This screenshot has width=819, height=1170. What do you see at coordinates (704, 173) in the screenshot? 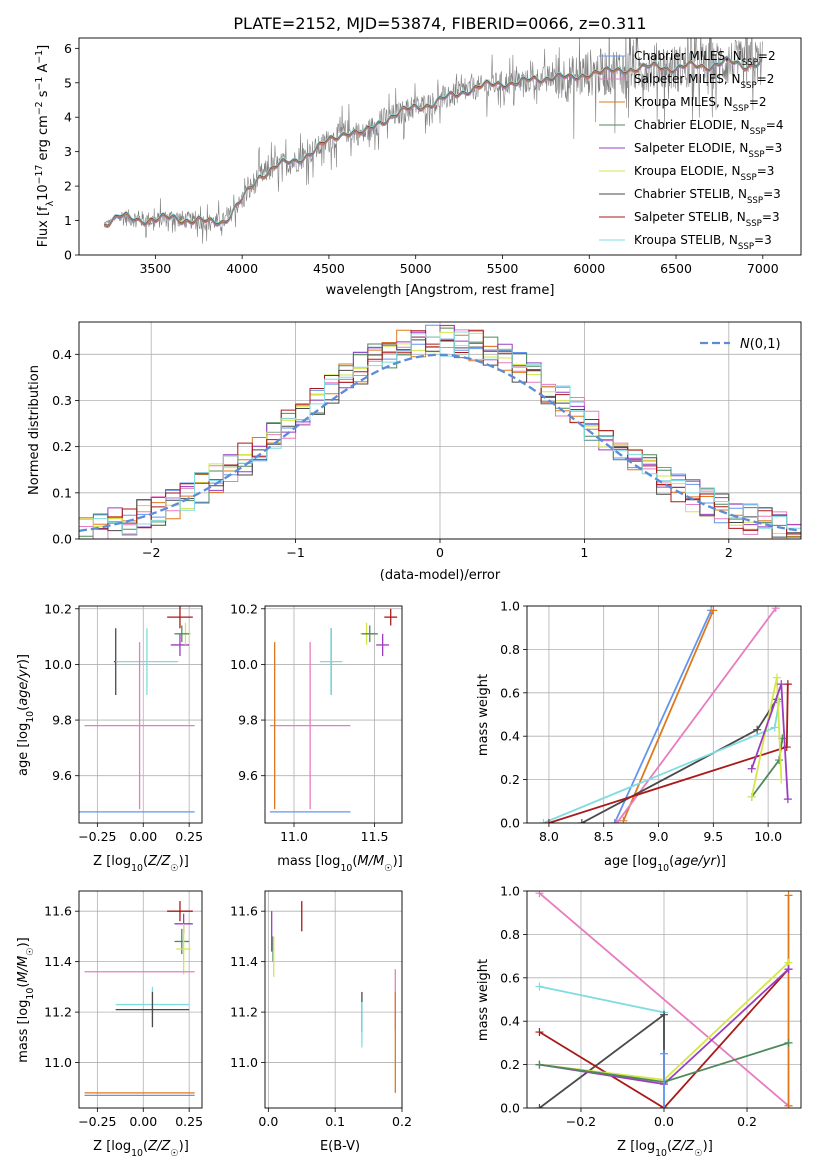
I see `legend-entry: Kroupa ELODIE, NSSP=3` at bounding box center [704, 173].